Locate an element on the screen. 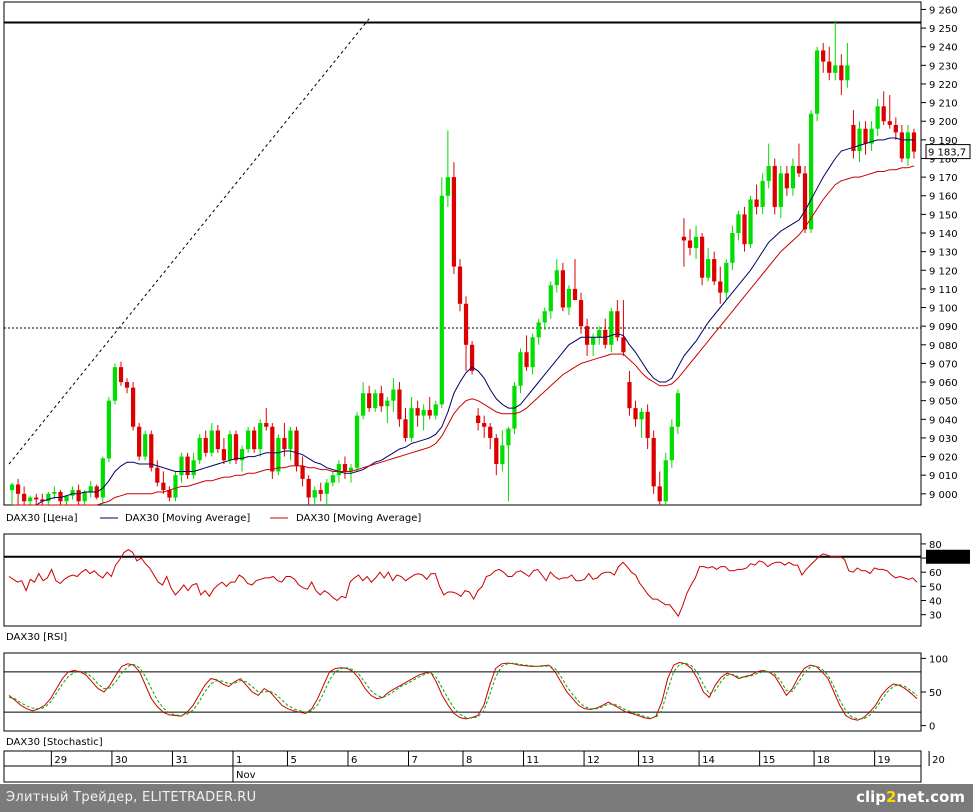 This screenshot has width=973, height=812. price-tick-label: 9 230 is located at coordinates (943, 66).